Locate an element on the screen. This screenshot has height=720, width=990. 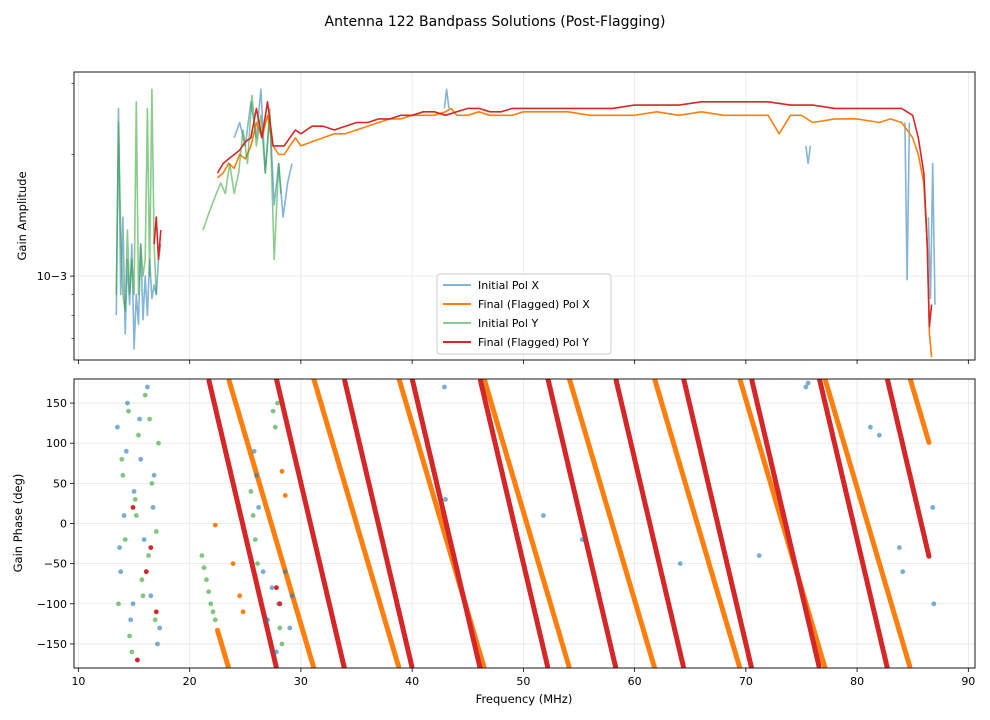
phase-xtick-label: 10 is located at coordinates (78, 681).